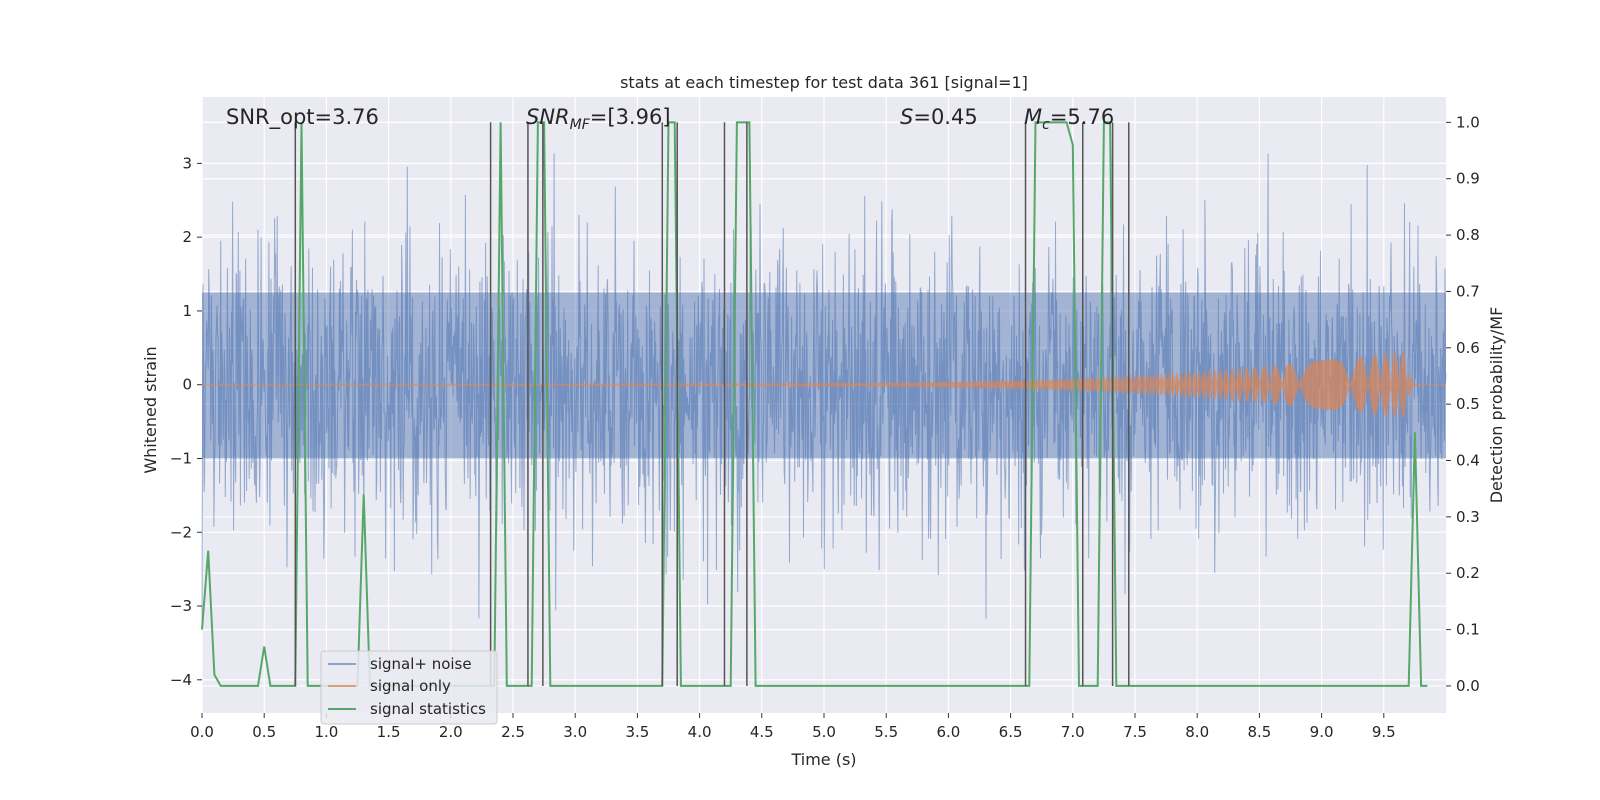 Image resolution: width=1600 pixels, height=800 pixels. Describe the element at coordinates (1384, 732) in the screenshot. I see `x-tick-label: 9.5` at that location.